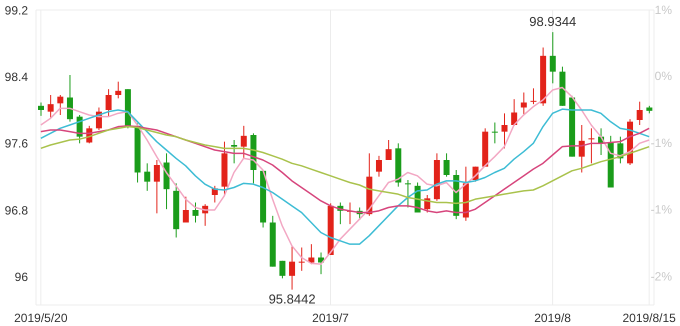 This screenshot has width=680, height=326. What do you see at coordinates (16, 77) in the screenshot?
I see `y-tick-label: 98.4` at bounding box center [16, 77].